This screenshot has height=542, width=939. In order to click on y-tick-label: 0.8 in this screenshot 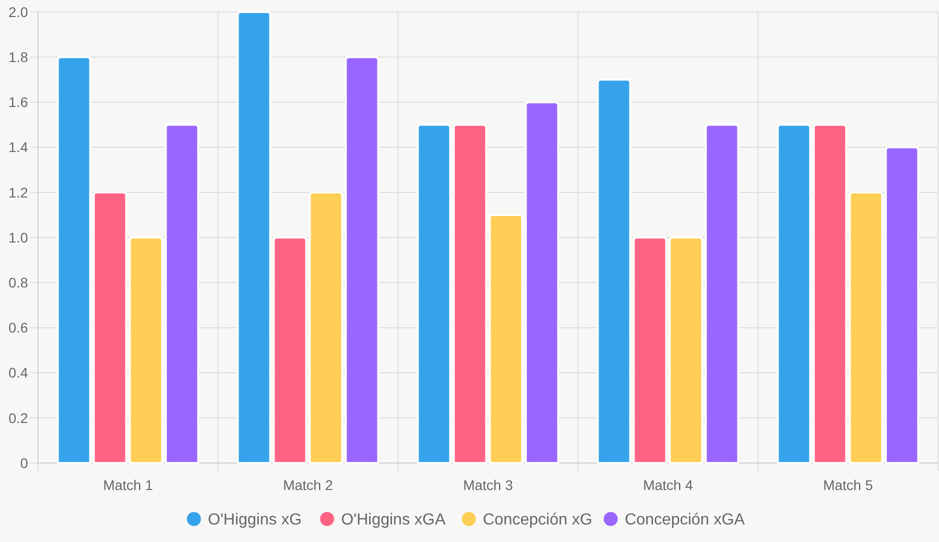, I will do `click(18, 282)`.